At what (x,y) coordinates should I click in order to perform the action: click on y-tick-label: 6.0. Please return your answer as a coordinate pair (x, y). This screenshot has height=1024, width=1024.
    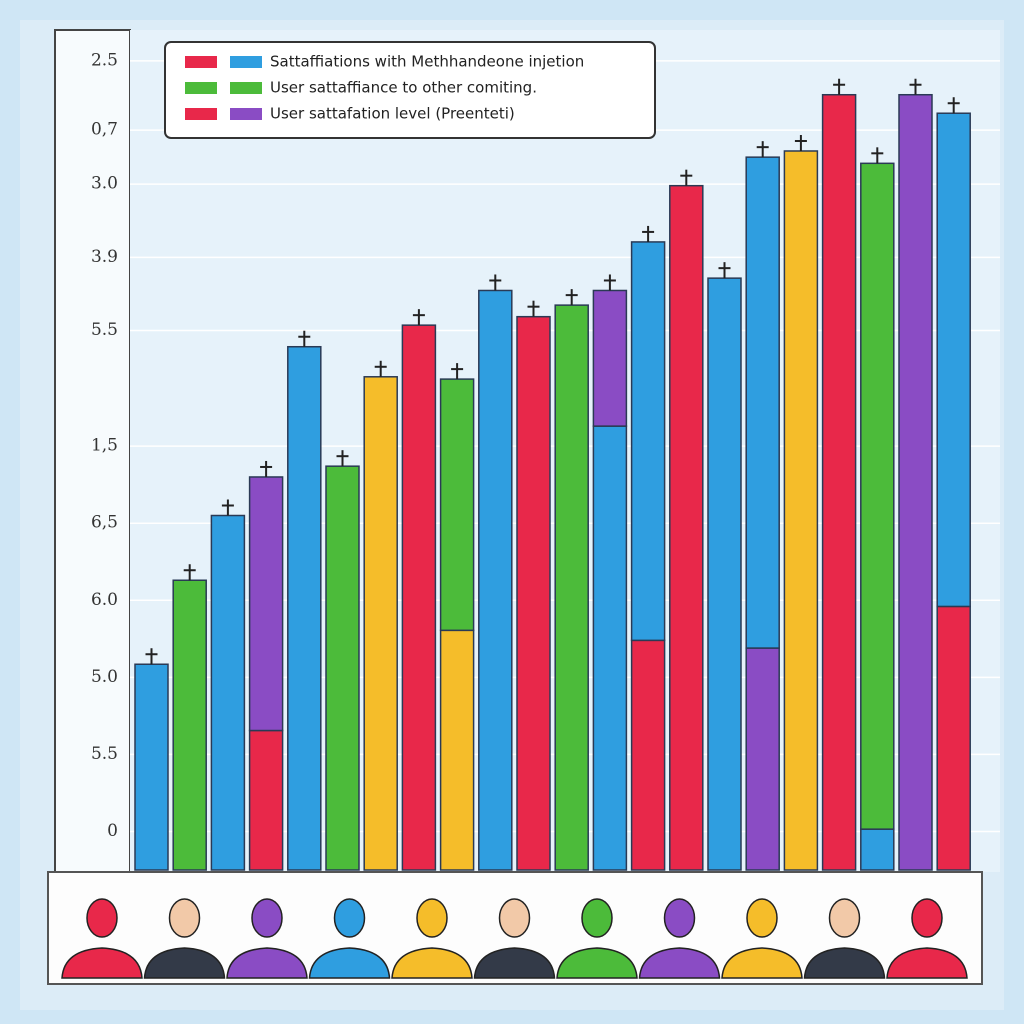
    Looking at the image, I should click on (104, 600).